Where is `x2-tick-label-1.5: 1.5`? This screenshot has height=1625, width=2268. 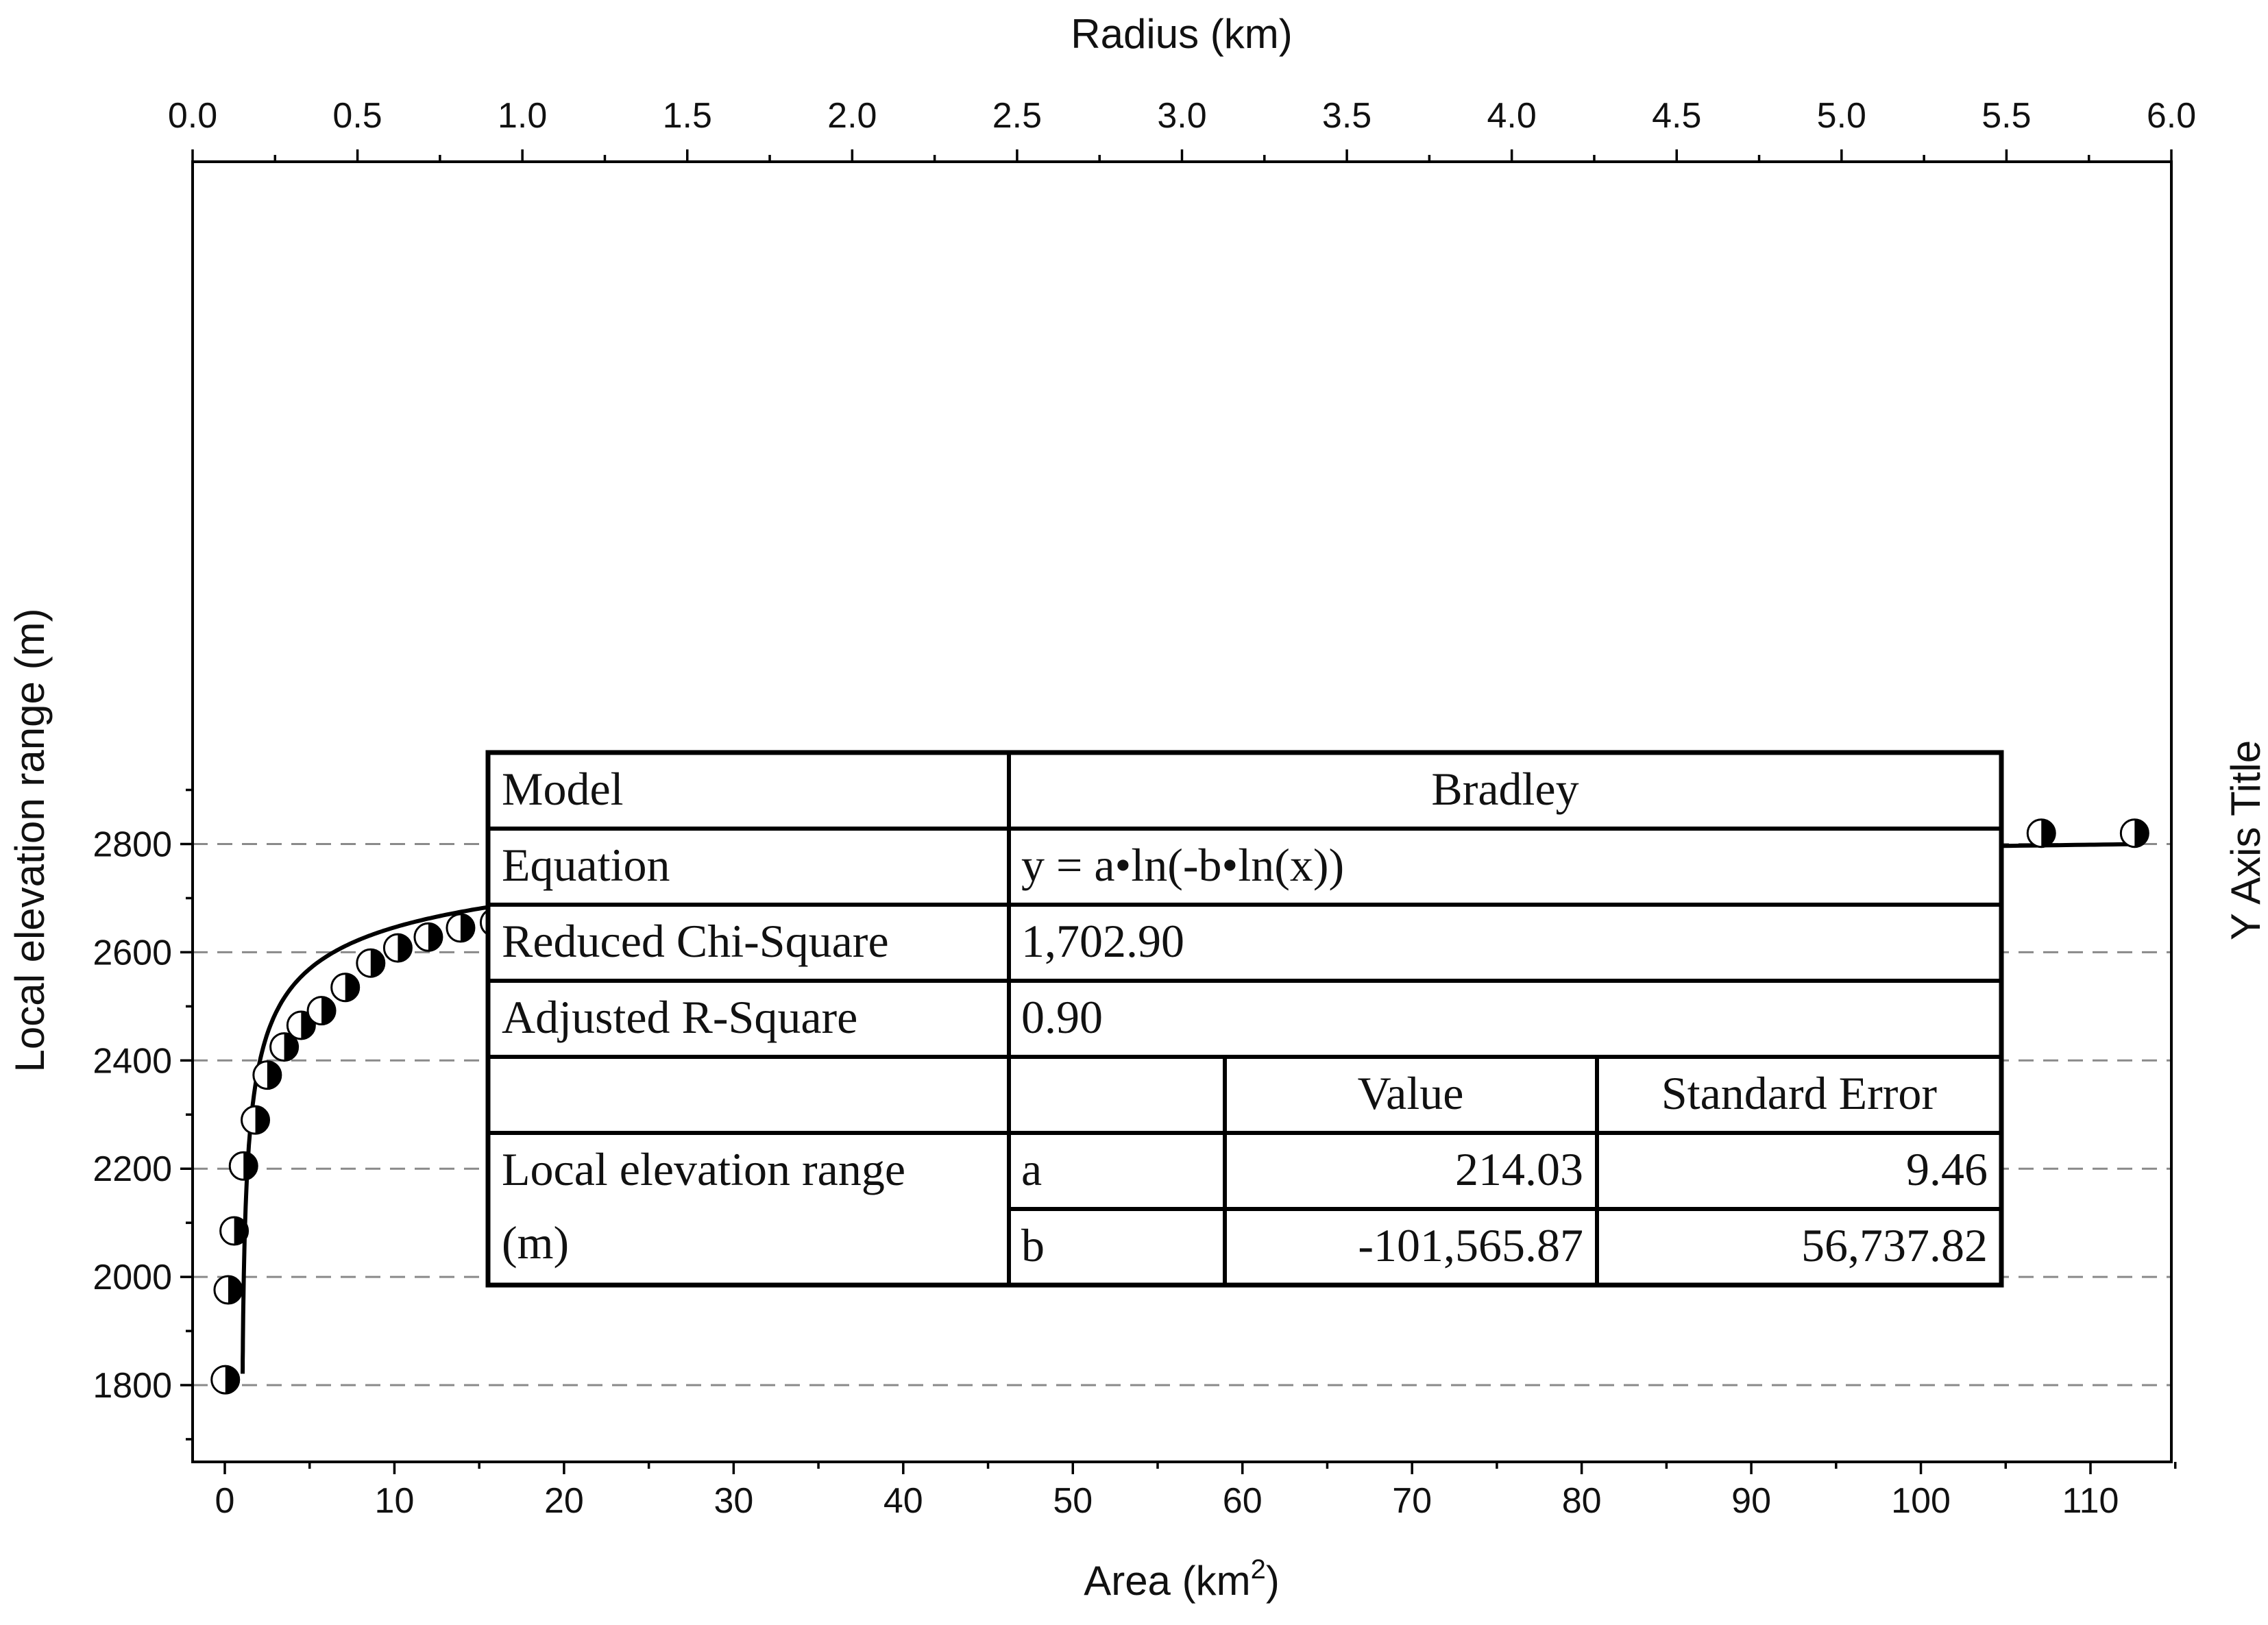 x2-tick-label-1.5: 1.5 is located at coordinates (688, 116).